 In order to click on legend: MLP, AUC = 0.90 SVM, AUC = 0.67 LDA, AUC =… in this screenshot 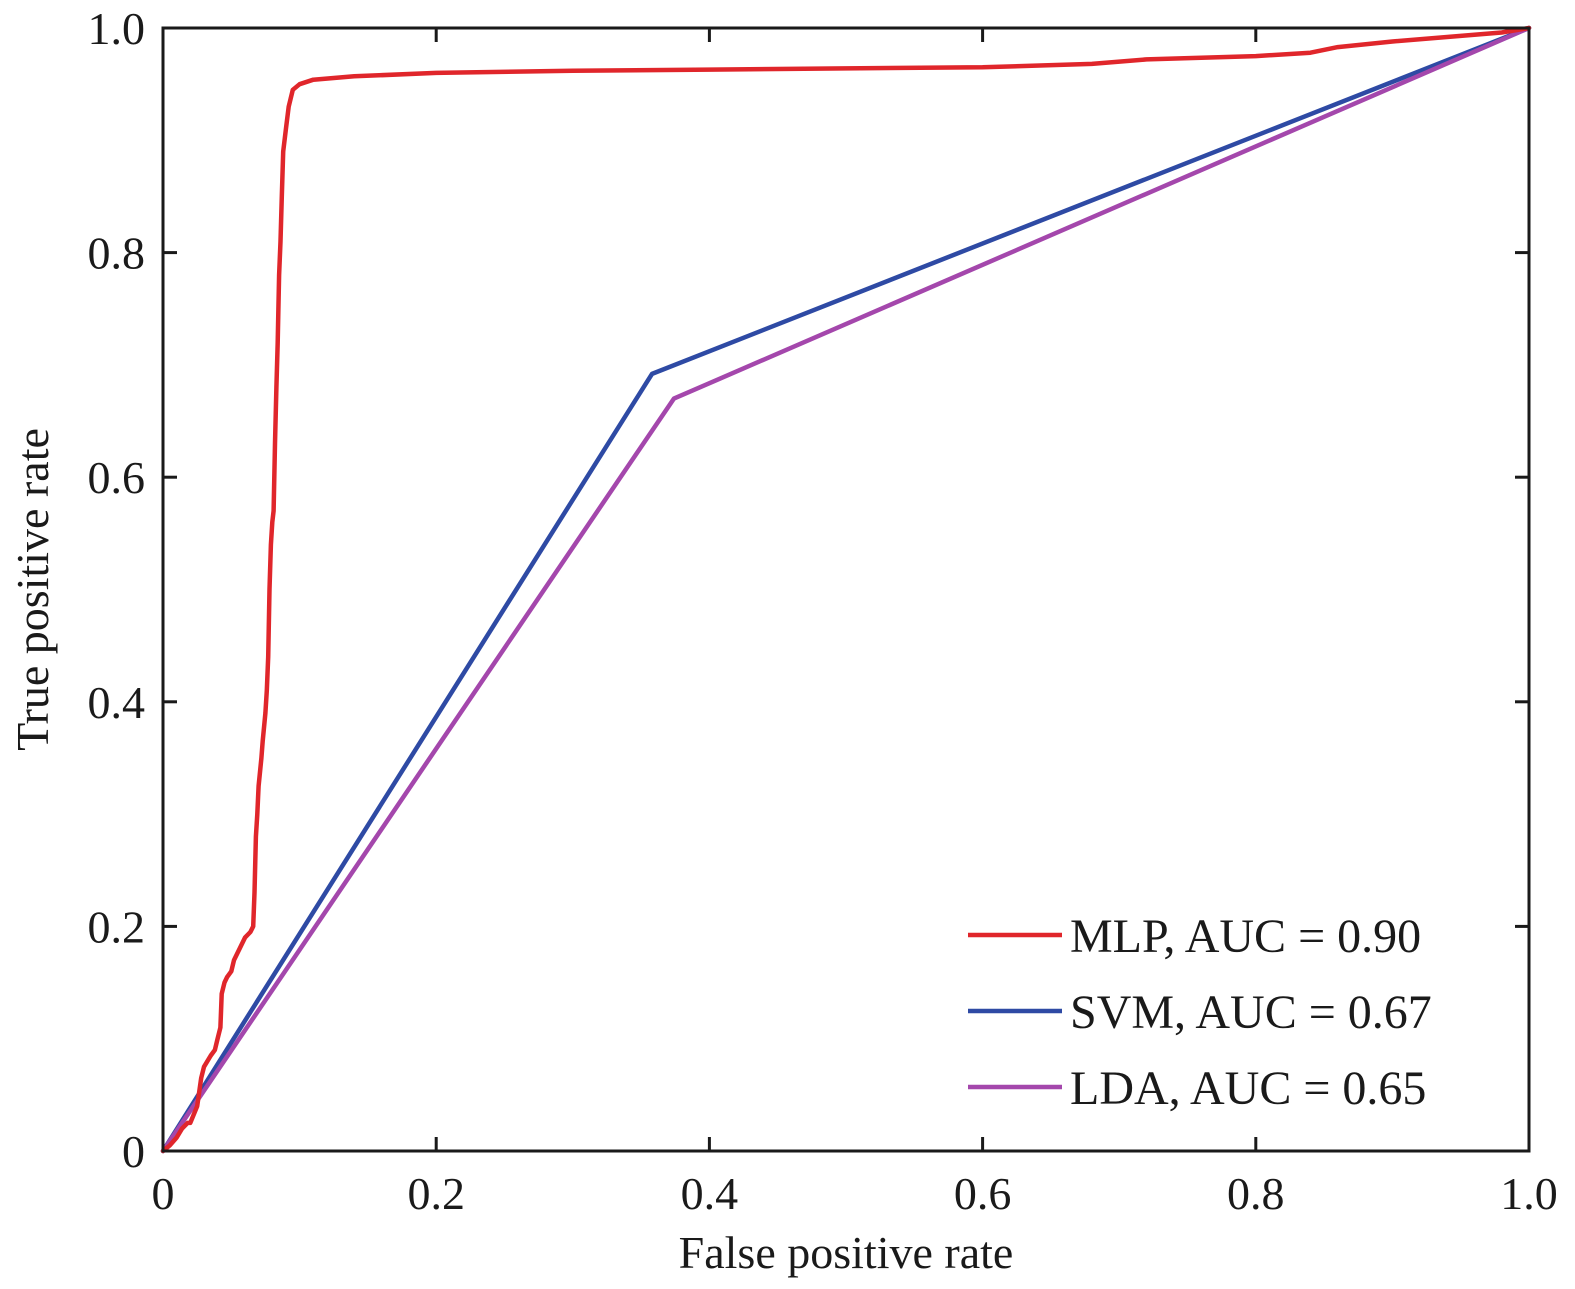, I will do `click(1200, 1012)`.